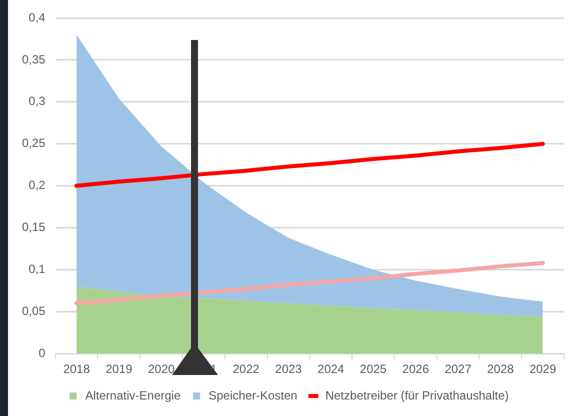  What do you see at coordinates (76, 369) in the screenshot?
I see `x-tick-label: 2018` at bounding box center [76, 369].